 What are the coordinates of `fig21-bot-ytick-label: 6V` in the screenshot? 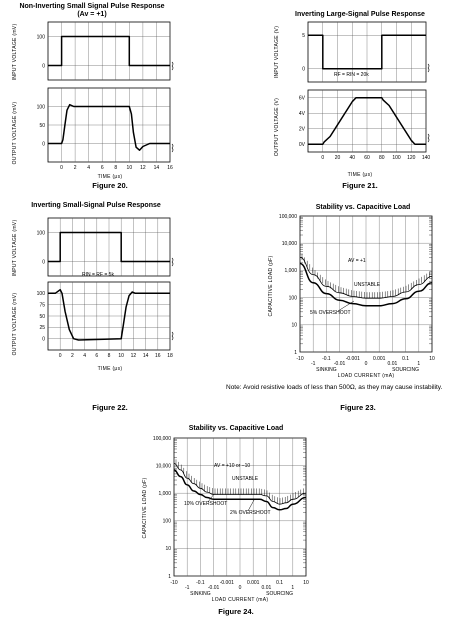 It's located at (302, 99).